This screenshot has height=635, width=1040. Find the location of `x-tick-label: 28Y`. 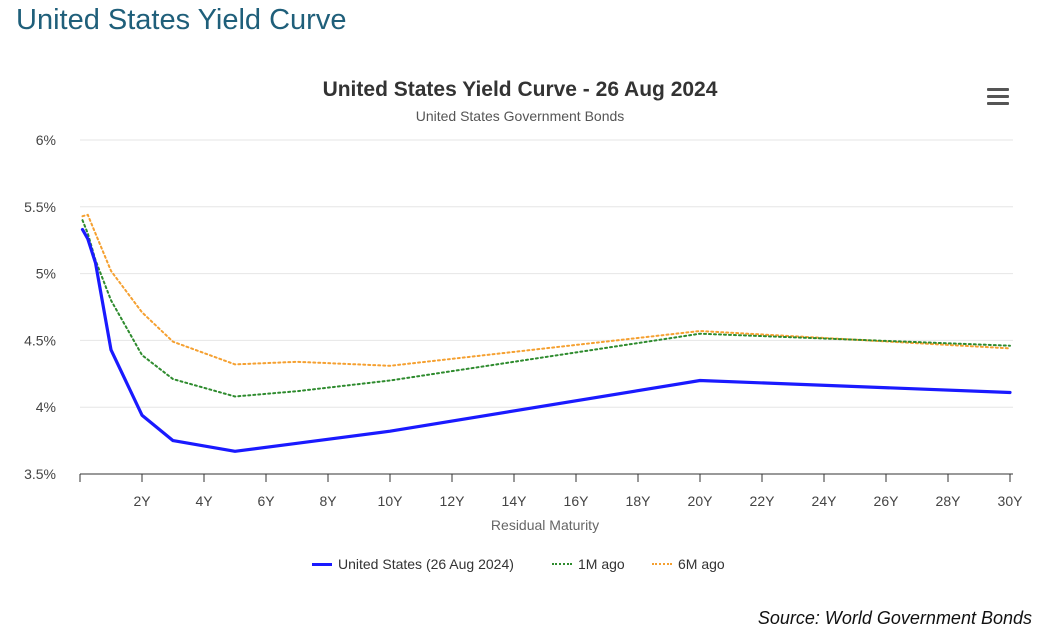

x-tick-label: 28Y is located at coordinates (949, 501).